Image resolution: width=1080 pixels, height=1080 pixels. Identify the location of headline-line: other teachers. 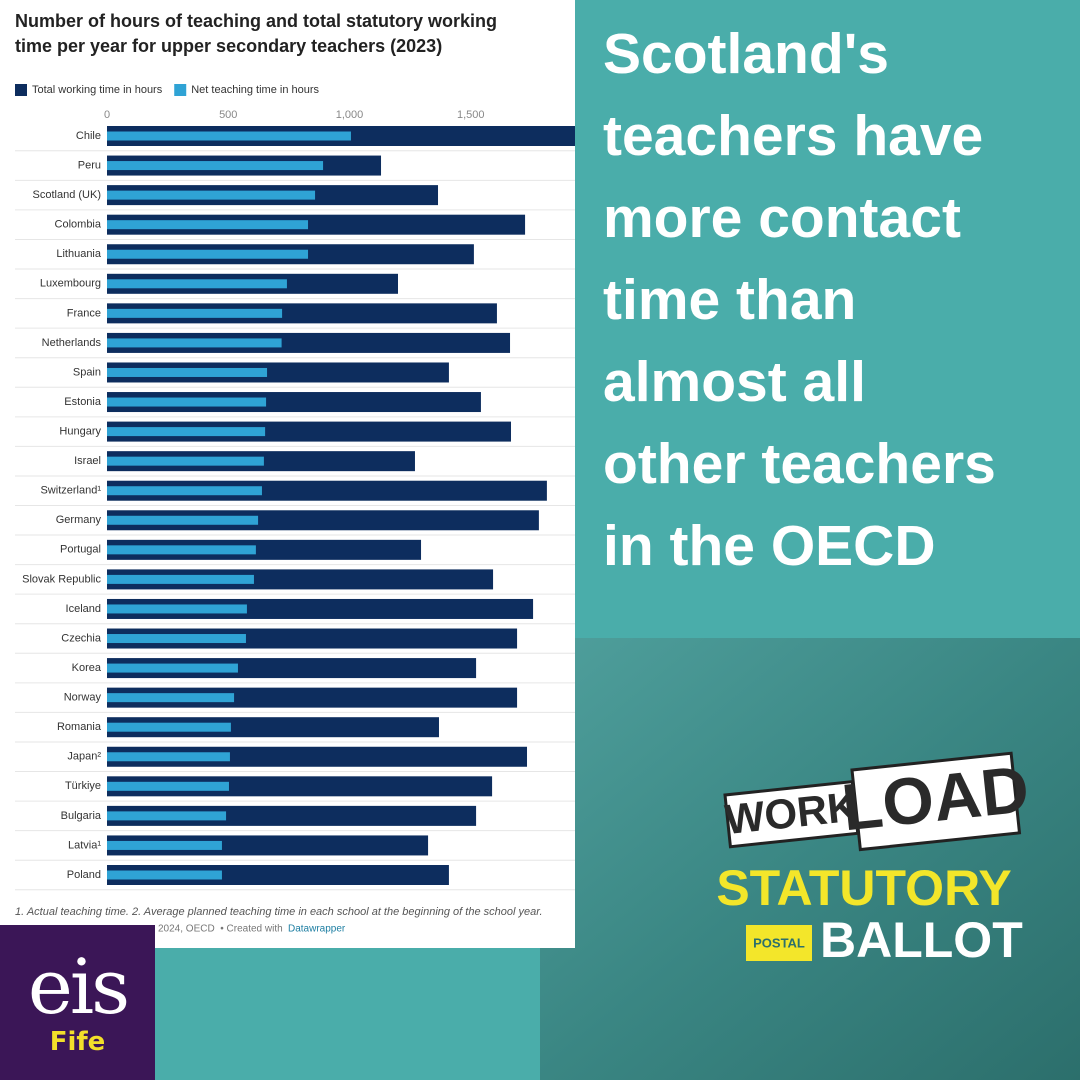
(799, 464).